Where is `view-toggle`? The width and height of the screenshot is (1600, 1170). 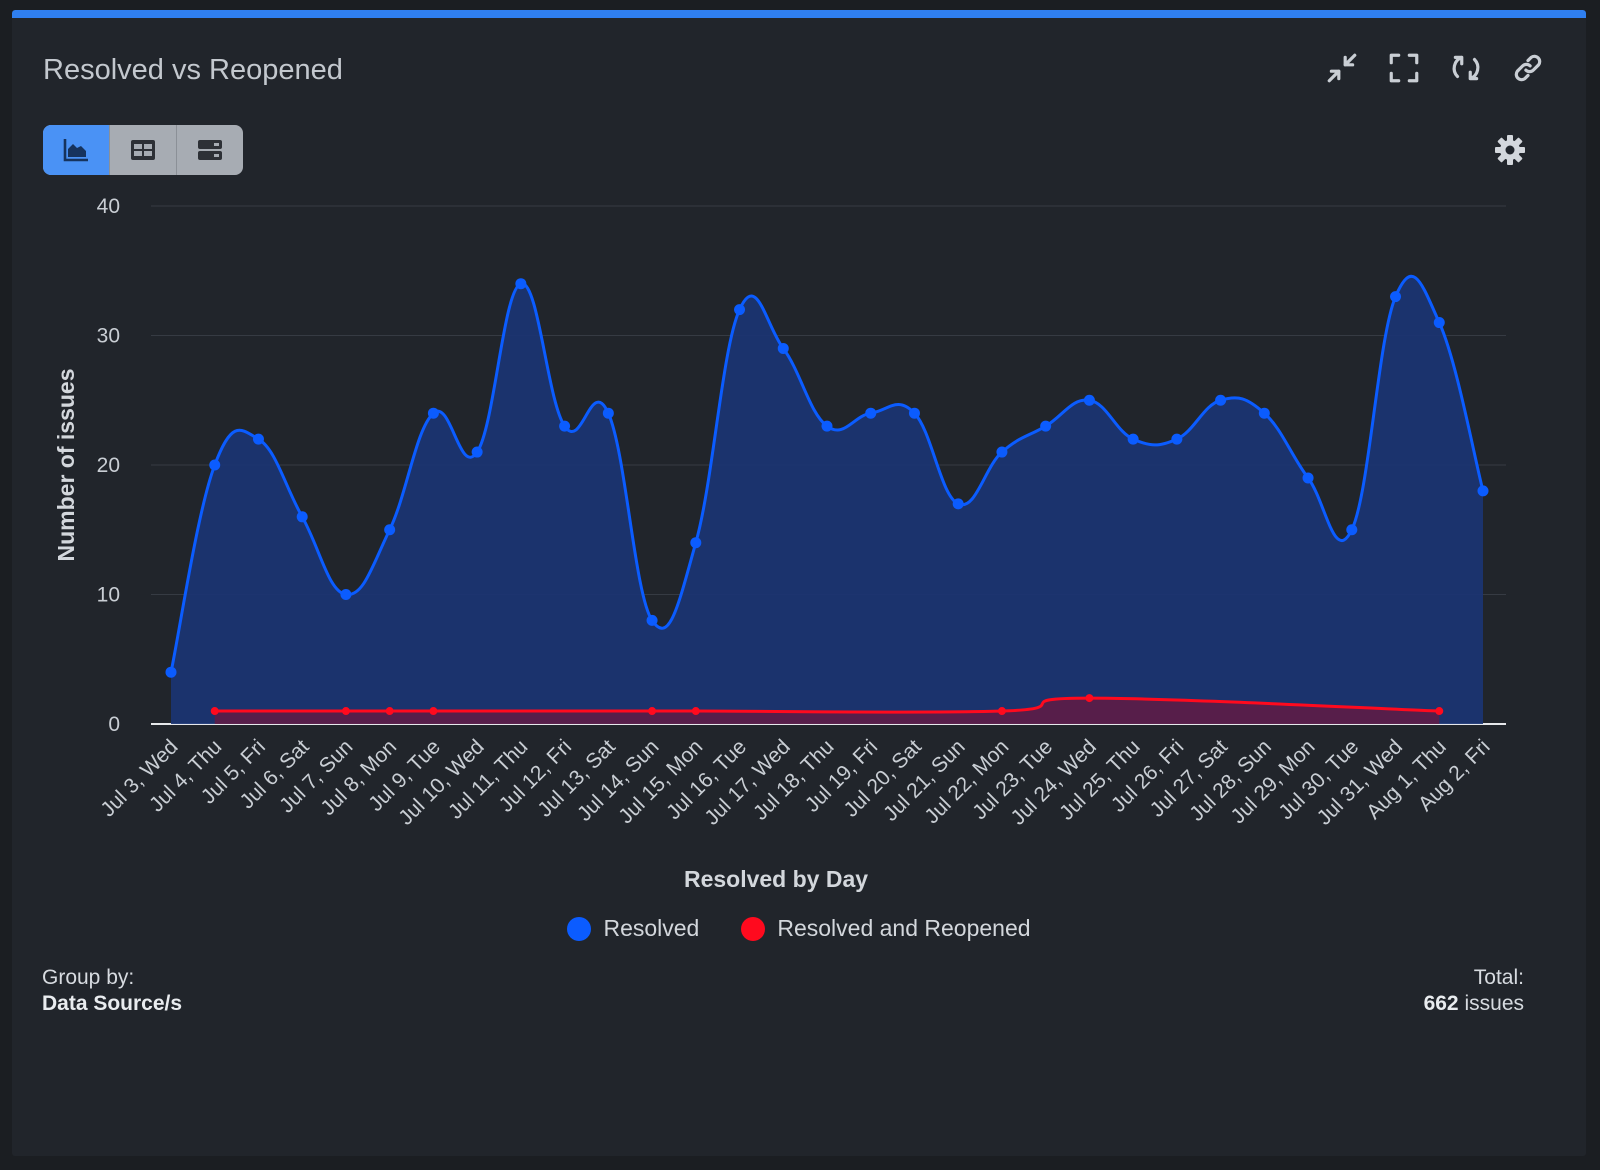 view-toggle is located at coordinates (143, 150).